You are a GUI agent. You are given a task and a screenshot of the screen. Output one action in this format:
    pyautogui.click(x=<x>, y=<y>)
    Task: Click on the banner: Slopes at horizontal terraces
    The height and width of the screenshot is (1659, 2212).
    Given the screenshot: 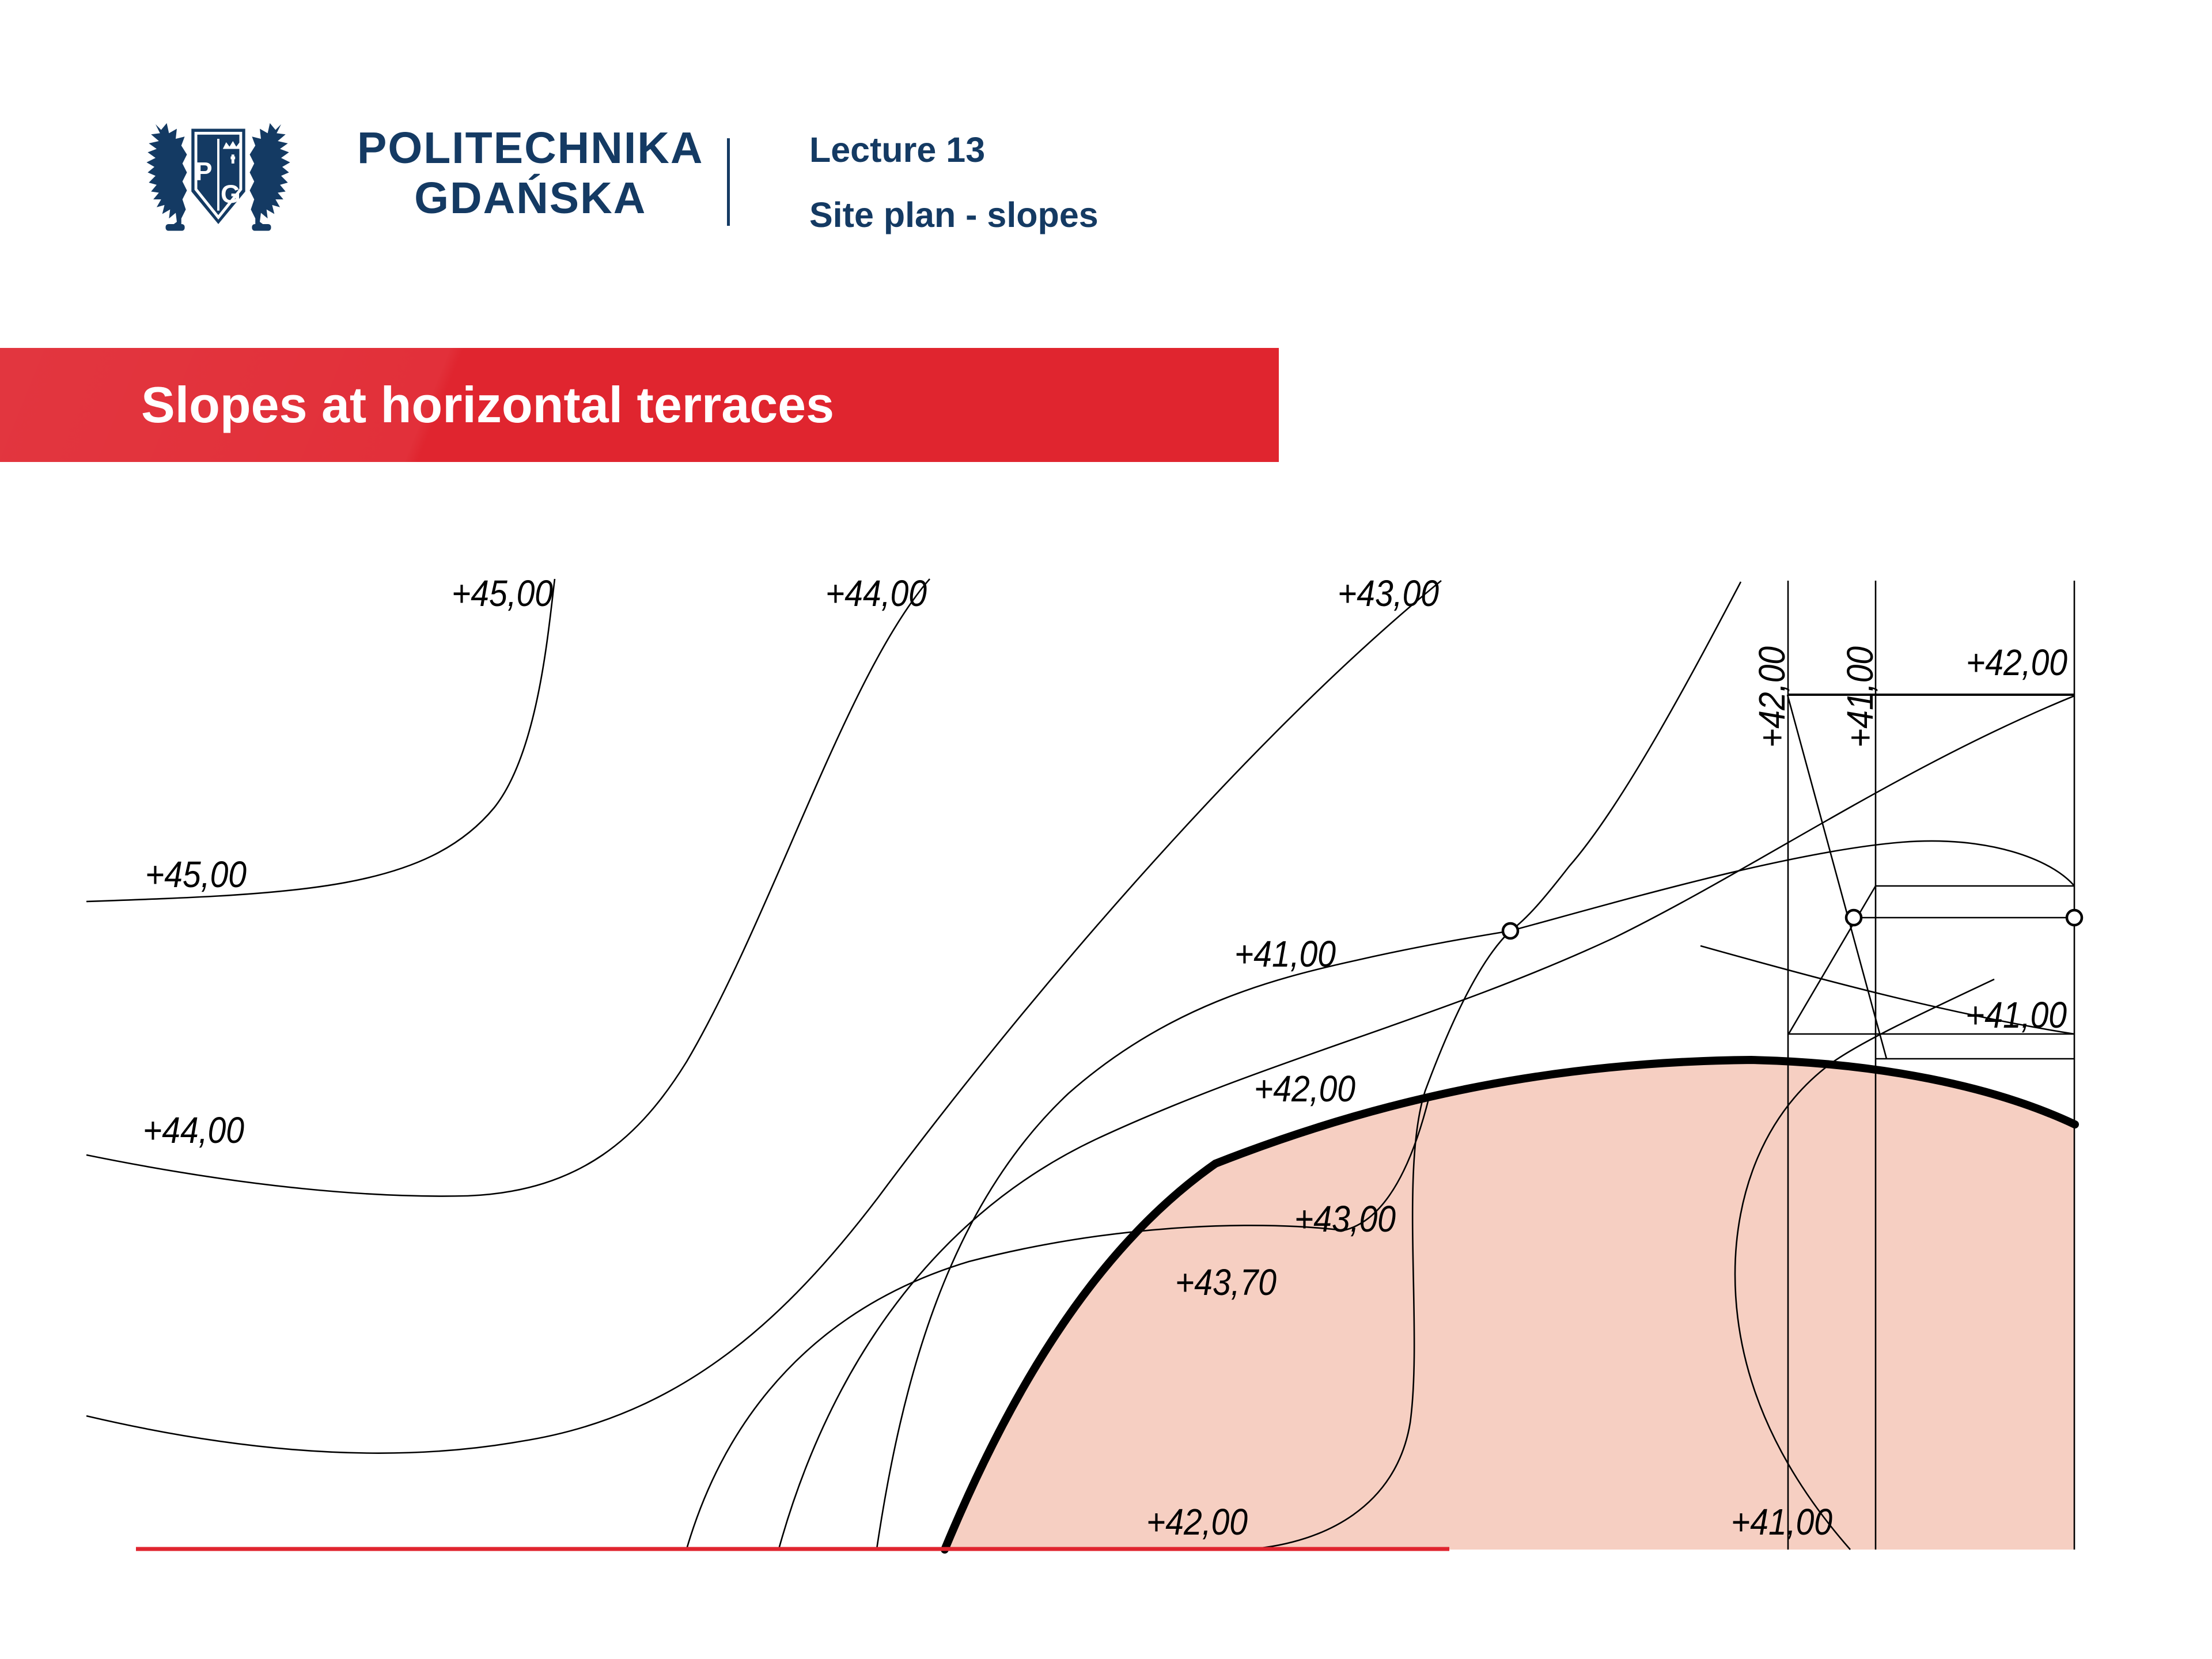 What is the action you would take?
    pyautogui.click(x=639, y=405)
    